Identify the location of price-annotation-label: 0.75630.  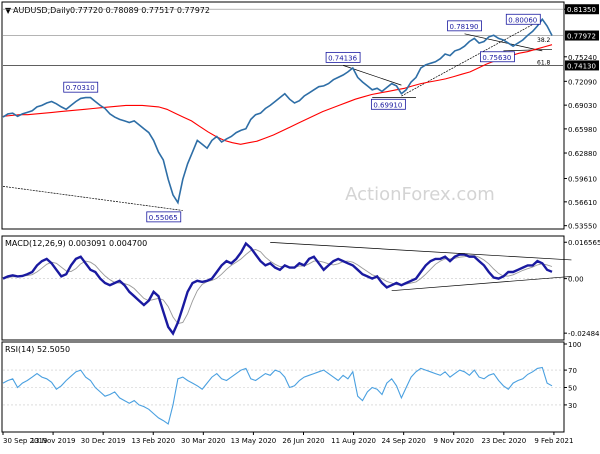
(496, 58).